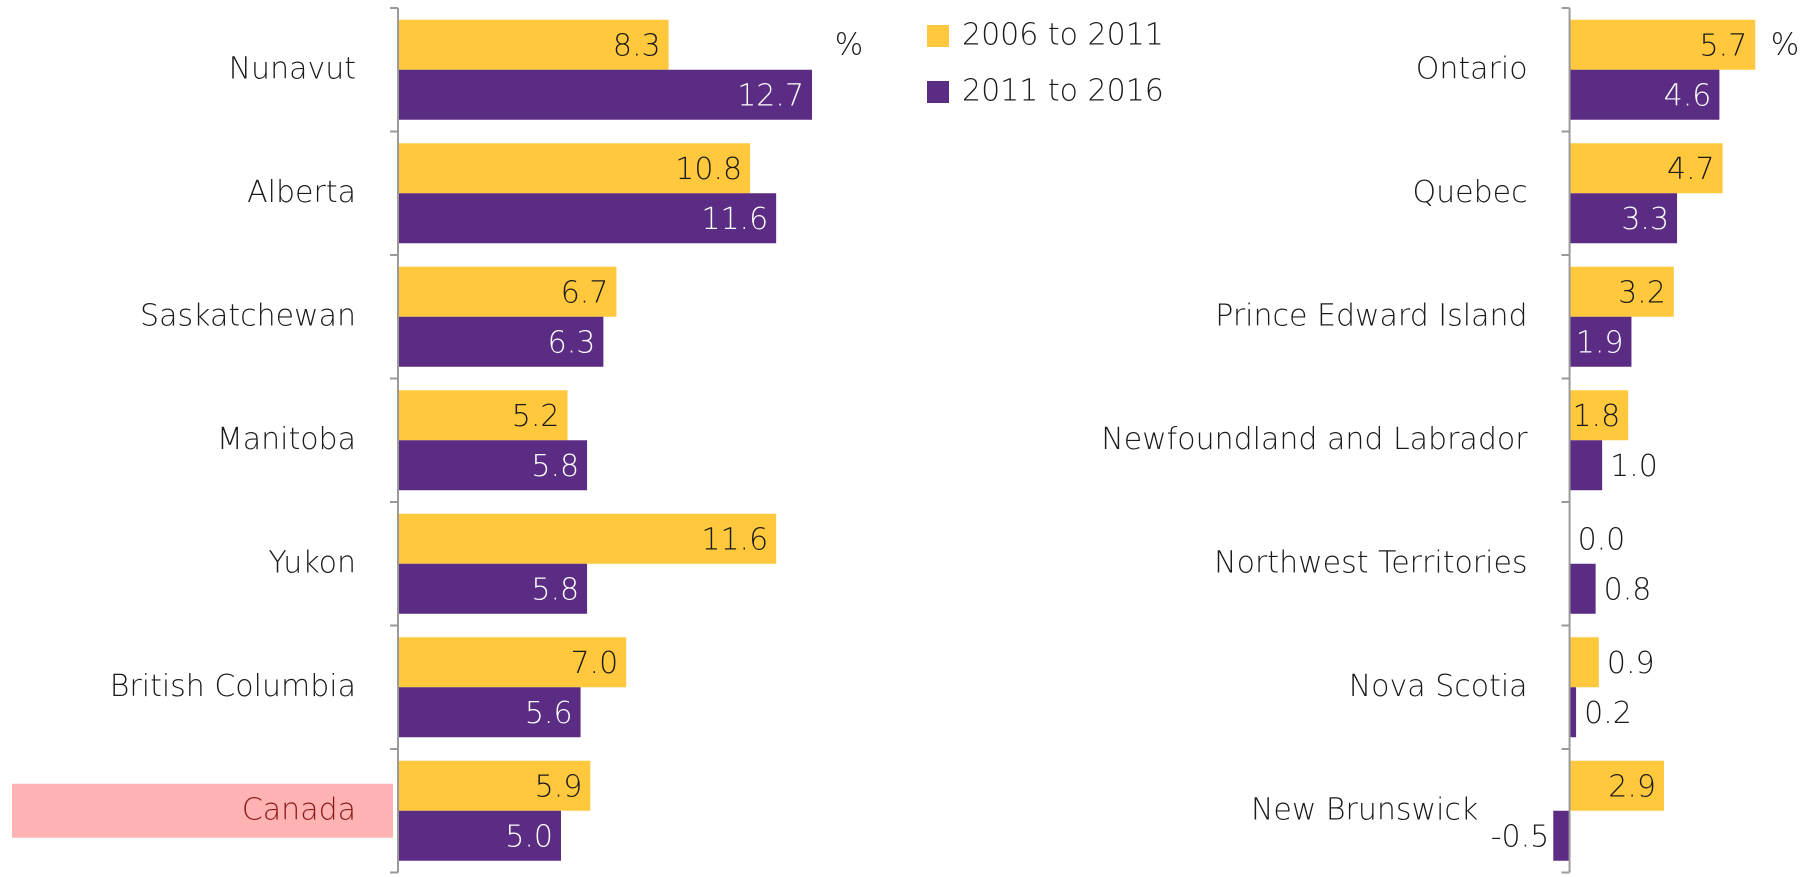  What do you see at coordinates (1608, 713) in the screenshot?
I see `value-label: 0.2` at bounding box center [1608, 713].